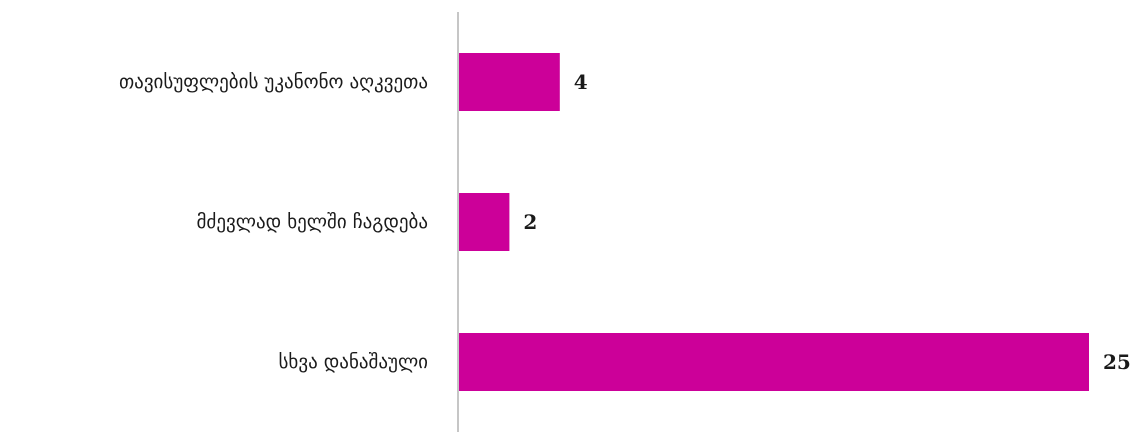 The image size is (1133, 434). Describe the element at coordinates (353, 362) in the screenshot. I see `category-label: სხვა დანაშაული` at that location.